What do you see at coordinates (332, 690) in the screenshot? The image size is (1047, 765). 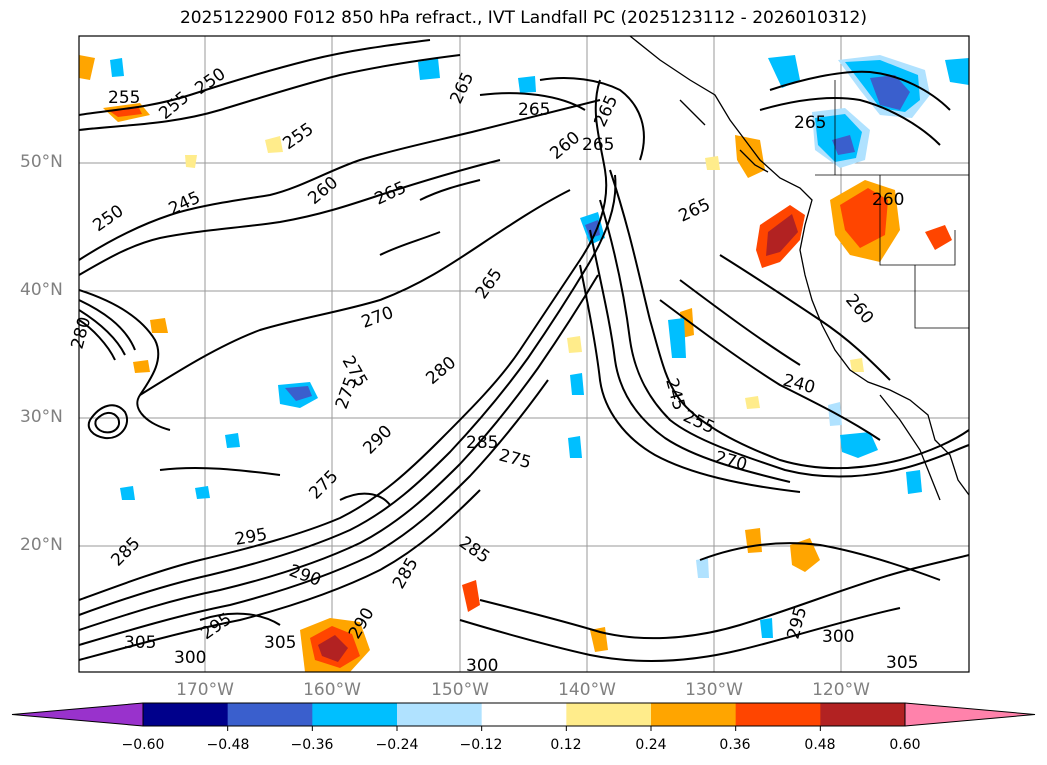 I see `lon-label-160w: 160°W` at bounding box center [332, 690].